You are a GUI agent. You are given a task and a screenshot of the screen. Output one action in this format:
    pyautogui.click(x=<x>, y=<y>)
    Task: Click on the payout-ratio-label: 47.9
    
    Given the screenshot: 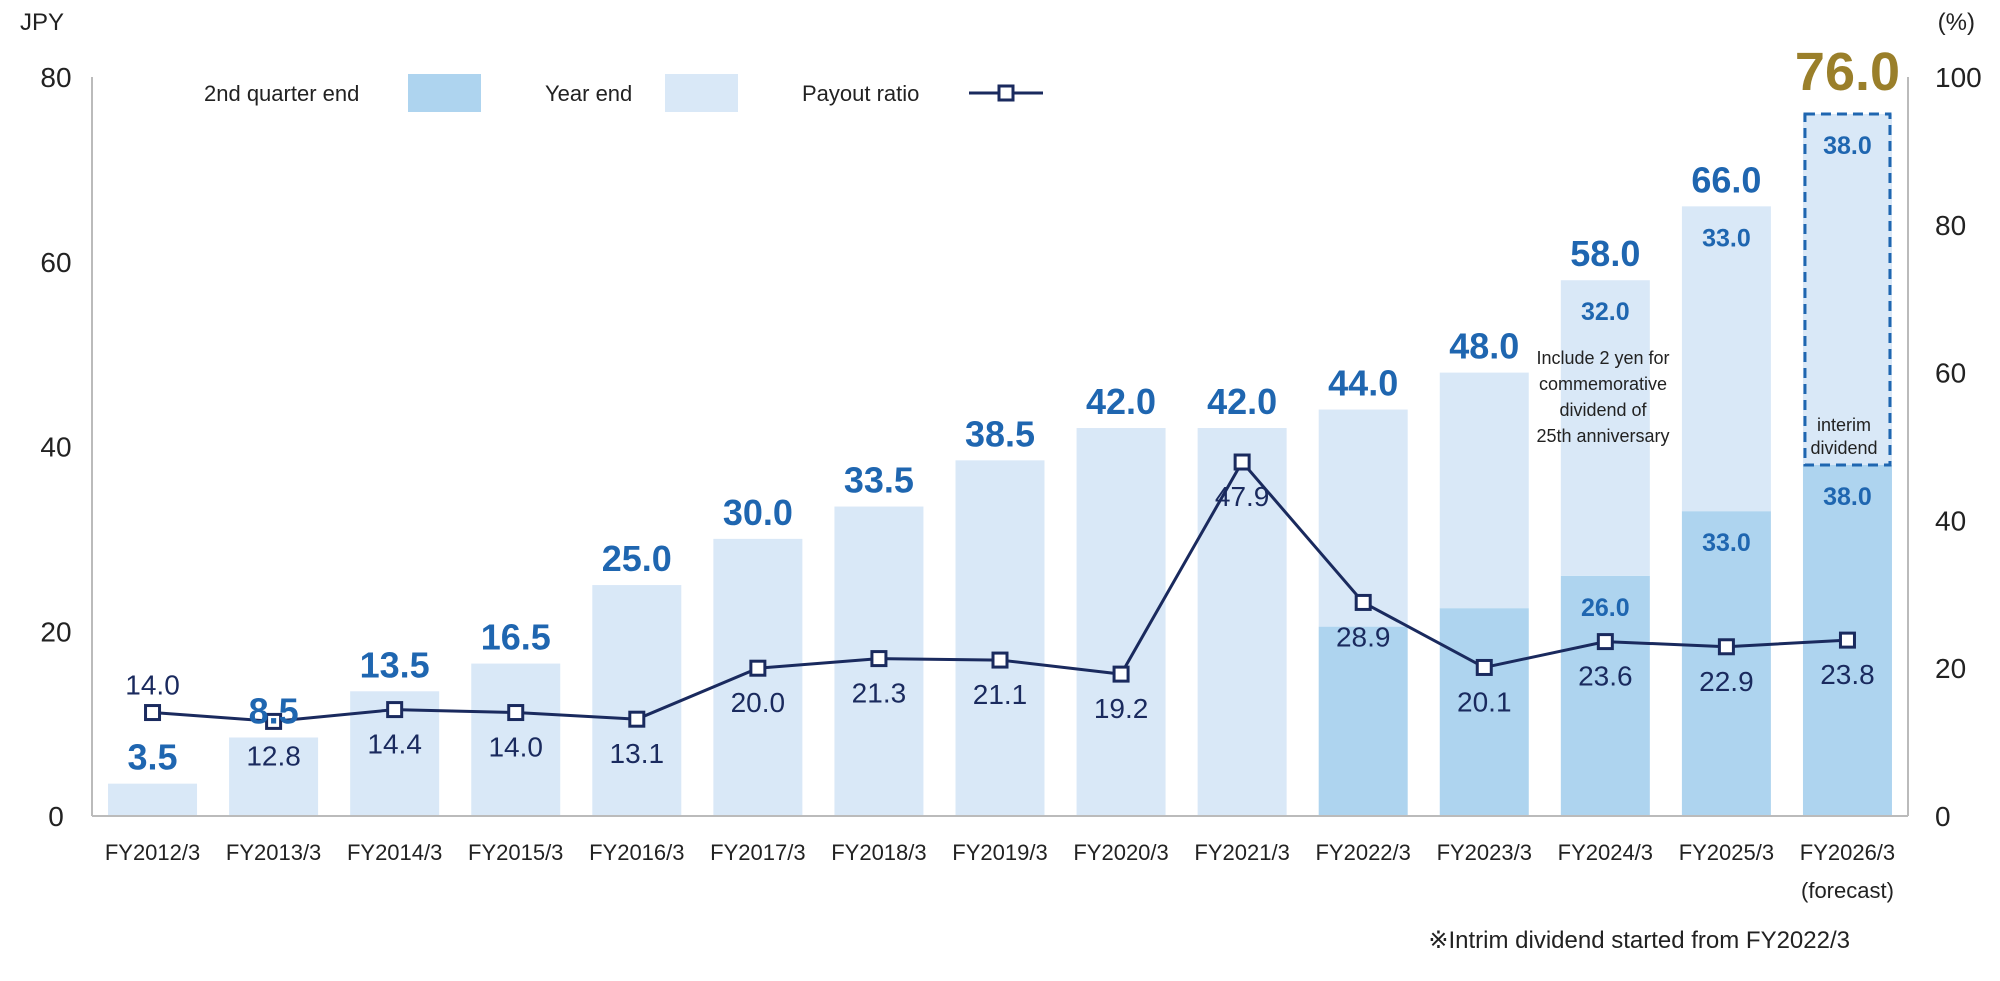 What is the action you would take?
    pyautogui.click(x=1242, y=496)
    